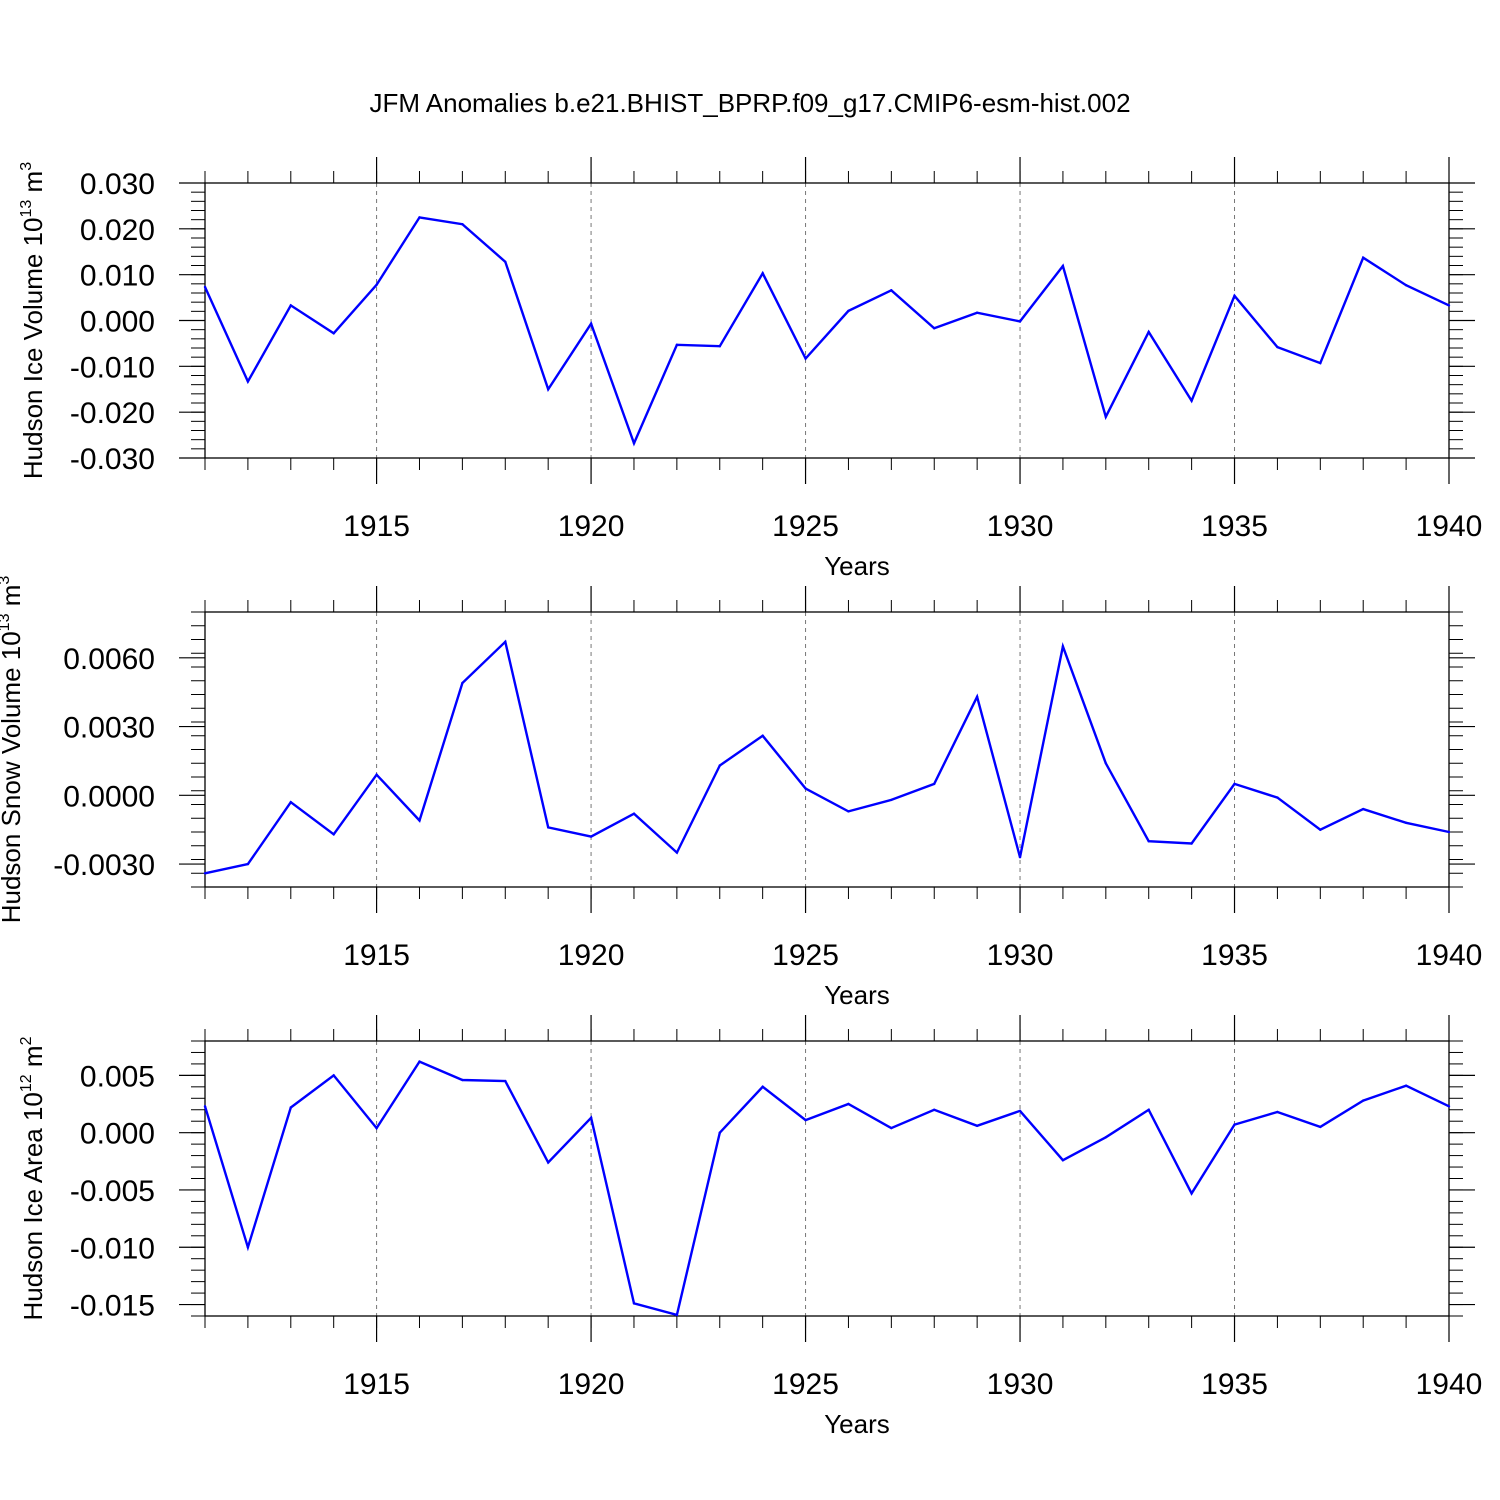 This screenshot has height=1500, width=1500. What do you see at coordinates (13, 750) in the screenshot?
I see `y-axis-label: Hudson Snow Volume 1013 m3` at bounding box center [13, 750].